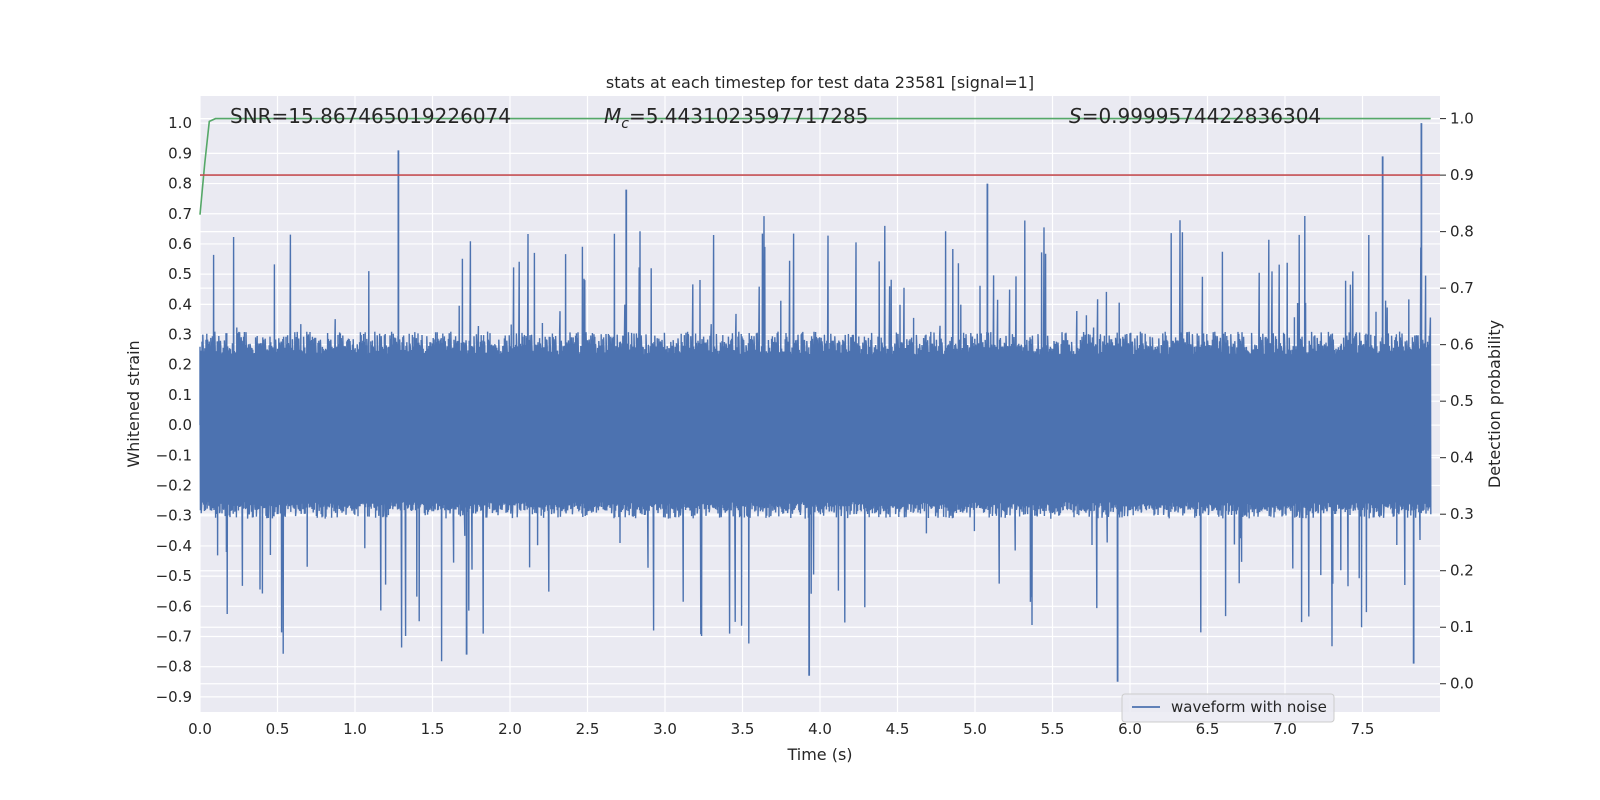 The width and height of the screenshot is (1600, 800). Describe the element at coordinates (174, 486) in the screenshot. I see `y-tick-label: −0.2` at that location.